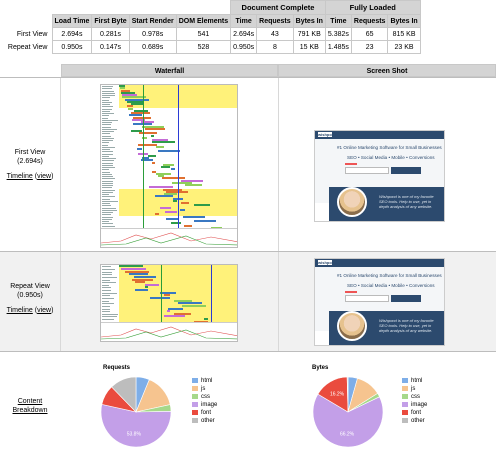 Image resolution: width=496 pixels, height=450 pixels. Describe the element at coordinates (30, 286) in the screenshot. I see `view-title: Repeat View` at that location.